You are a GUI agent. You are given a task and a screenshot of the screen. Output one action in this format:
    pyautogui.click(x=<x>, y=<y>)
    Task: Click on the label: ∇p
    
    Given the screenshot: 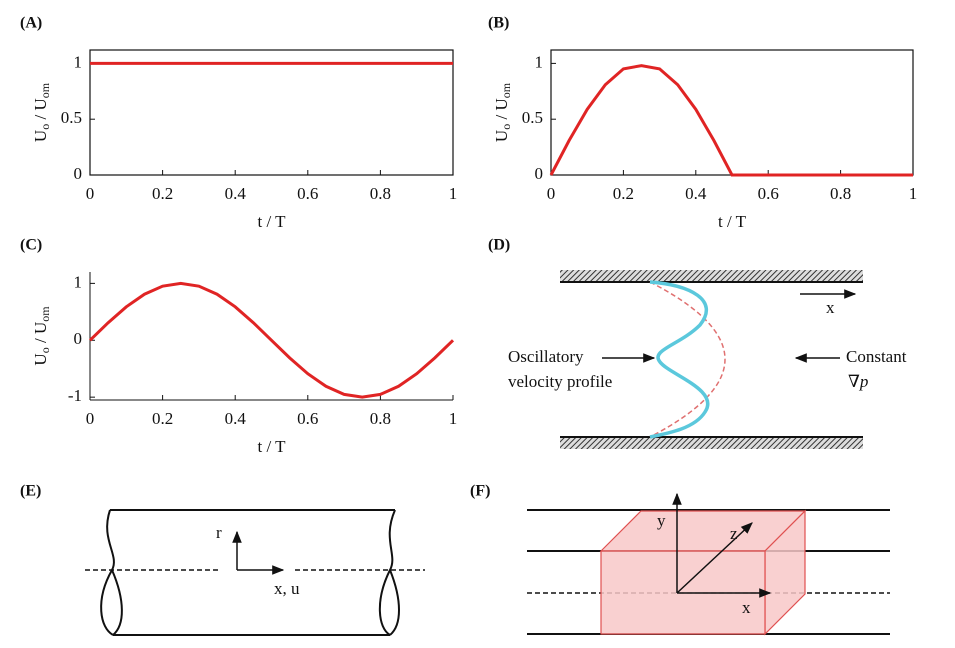 What is the action you would take?
    pyautogui.click(x=858, y=381)
    